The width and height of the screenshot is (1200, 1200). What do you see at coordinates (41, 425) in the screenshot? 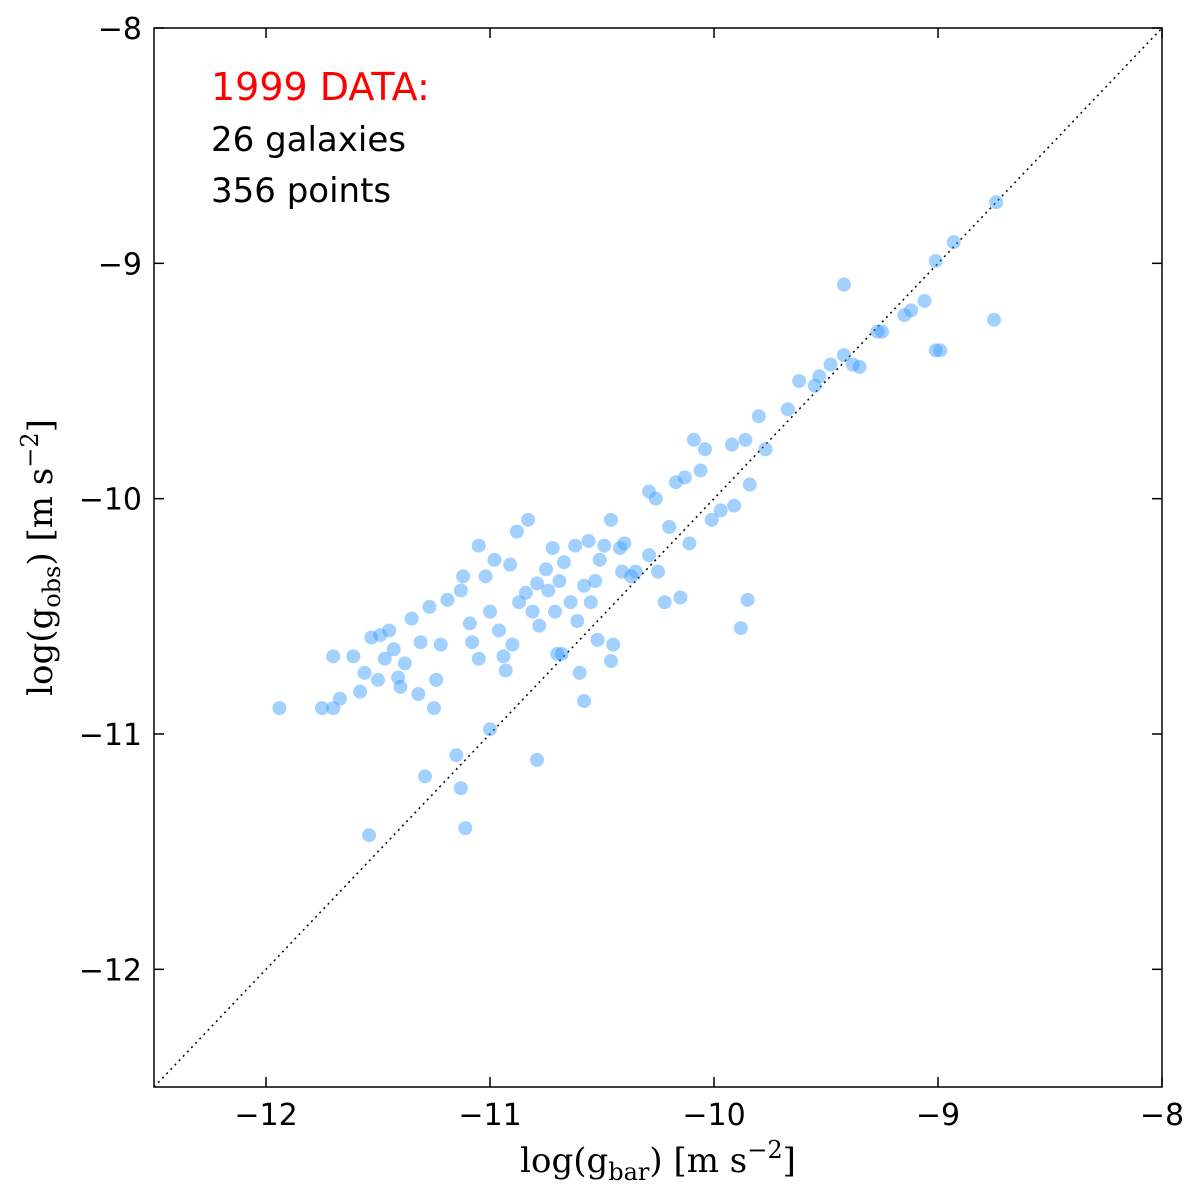
I see `y-axis-label-part: ]` at bounding box center [41, 425].